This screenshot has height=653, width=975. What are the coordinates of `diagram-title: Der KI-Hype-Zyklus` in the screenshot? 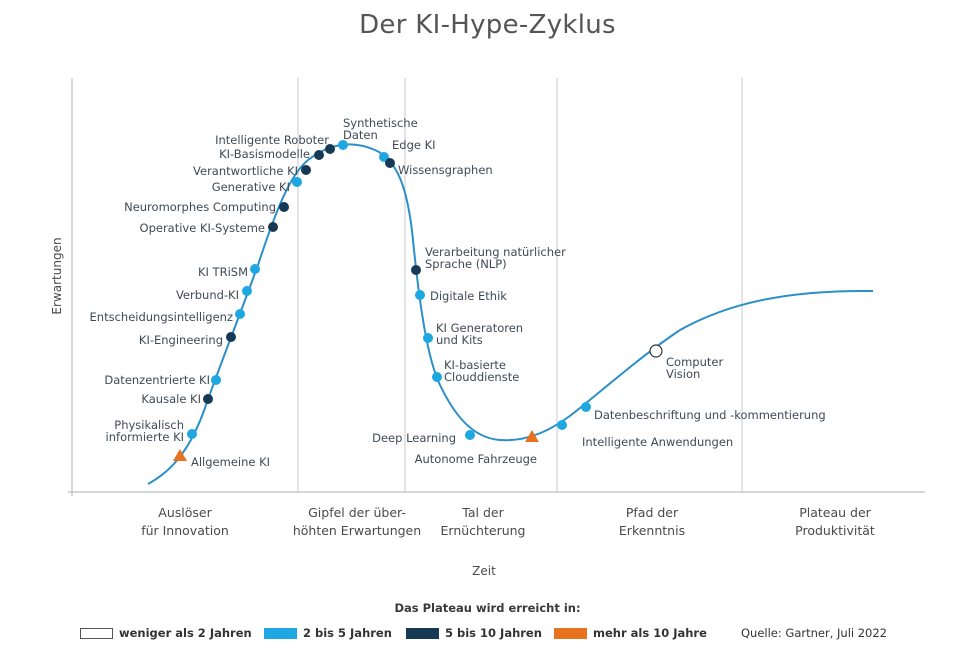 It's located at (487, 25).